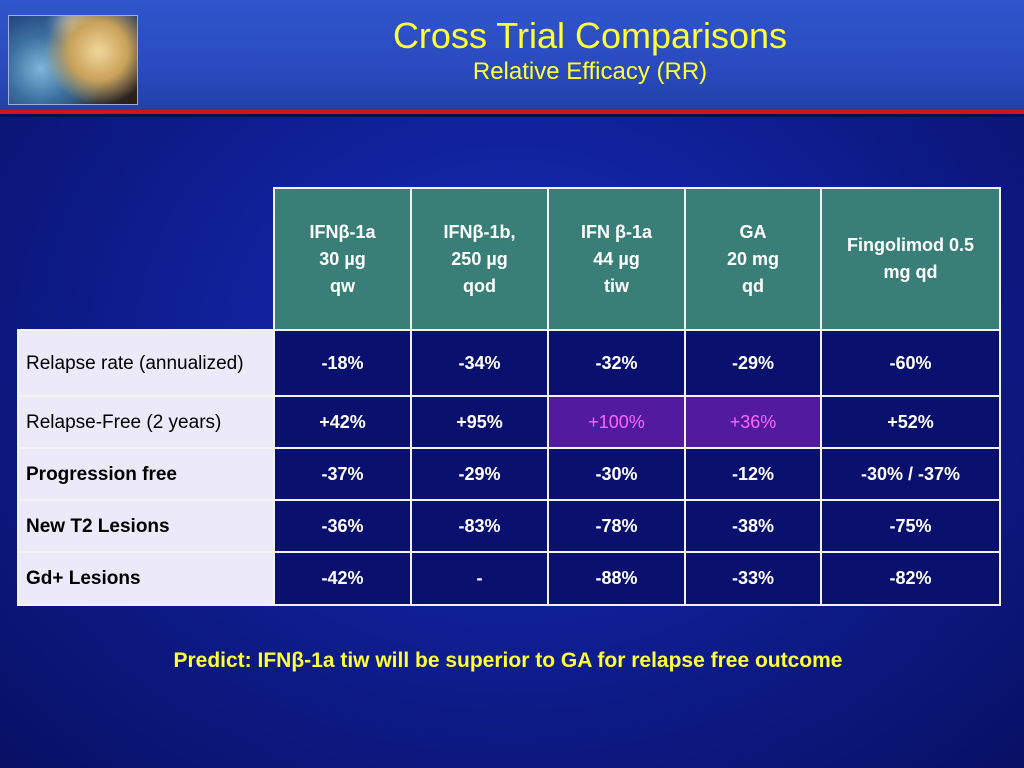 This screenshot has height=768, width=1024. Describe the element at coordinates (73, 60) in the screenshot. I see `brain-illustration-logo` at that location.